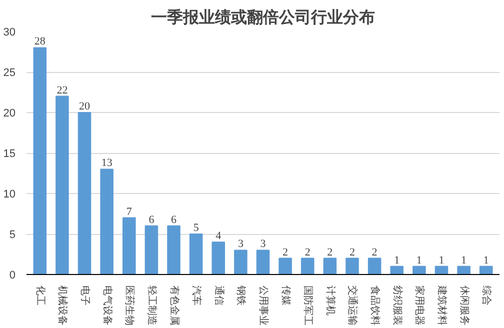 The height and width of the screenshot is (328, 504). Describe the element at coordinates (352, 306) in the screenshot. I see `x-tick-label: 交通运输` at that location.